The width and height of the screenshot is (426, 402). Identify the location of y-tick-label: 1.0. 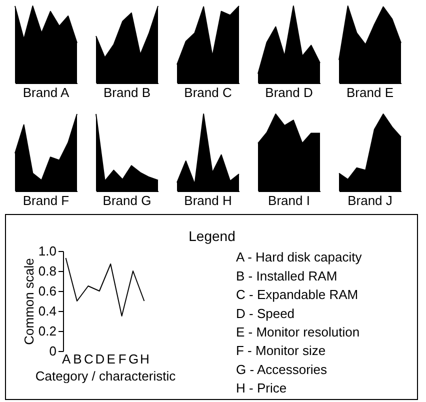
(47, 251).